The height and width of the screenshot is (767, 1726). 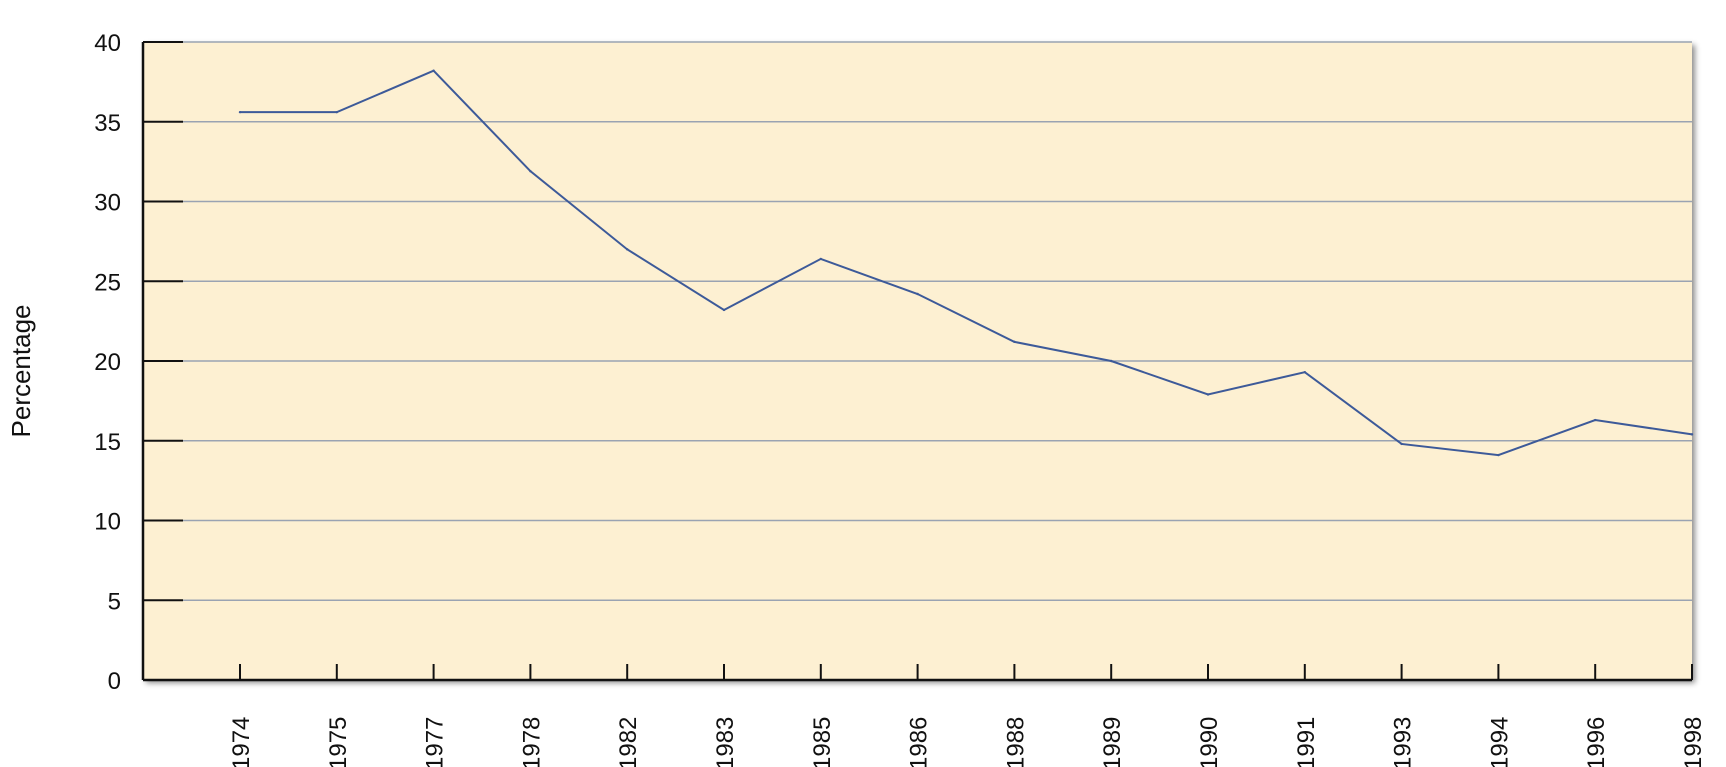 I want to click on y-tick-label: 25, so click(x=107, y=282).